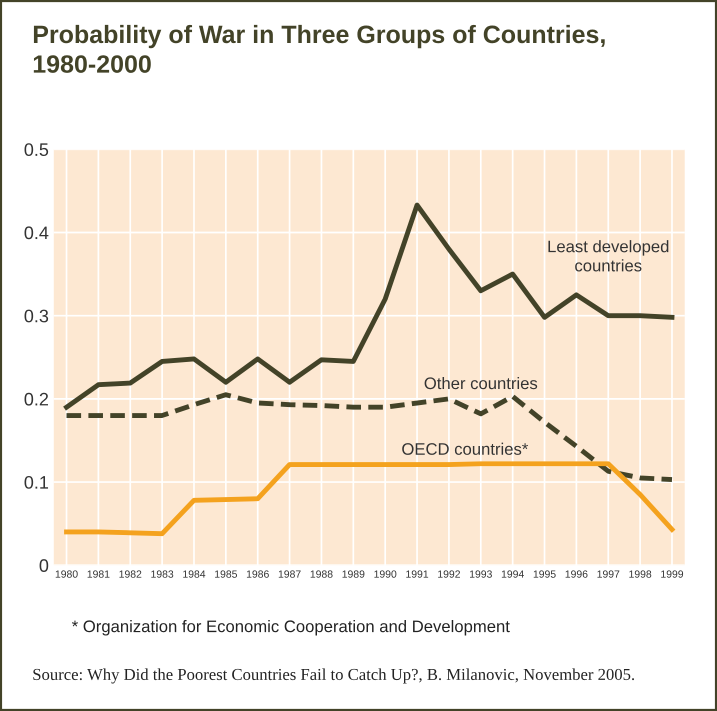 This screenshot has width=717, height=711. I want to click on series-label: OECD countries*, so click(465, 448).